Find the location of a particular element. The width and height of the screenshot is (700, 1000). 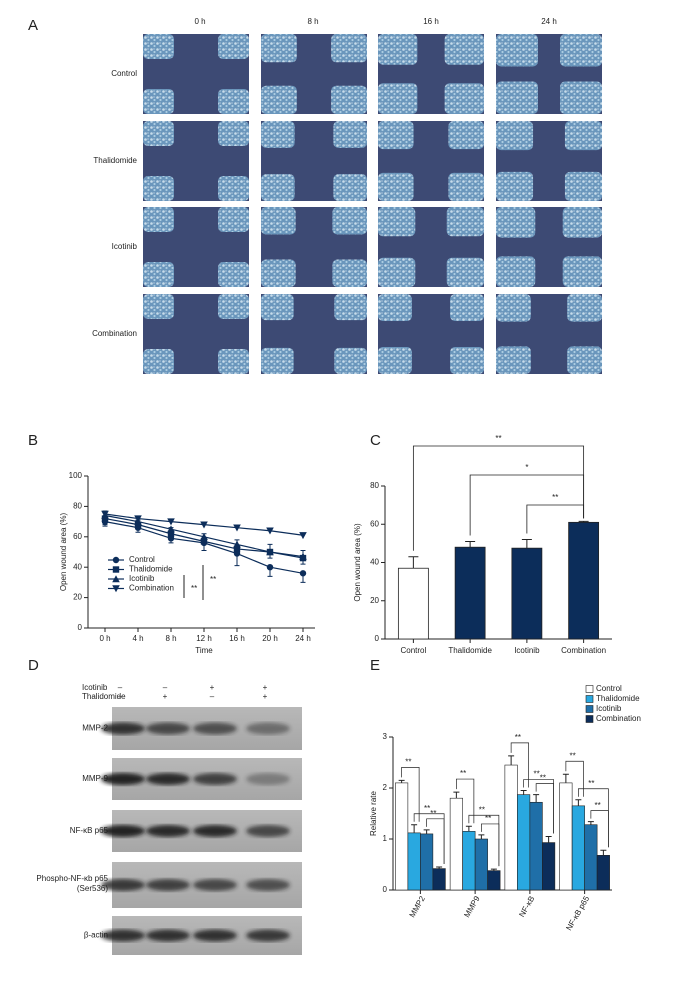

y-tick-label: 2 is located at coordinates (385, 787).